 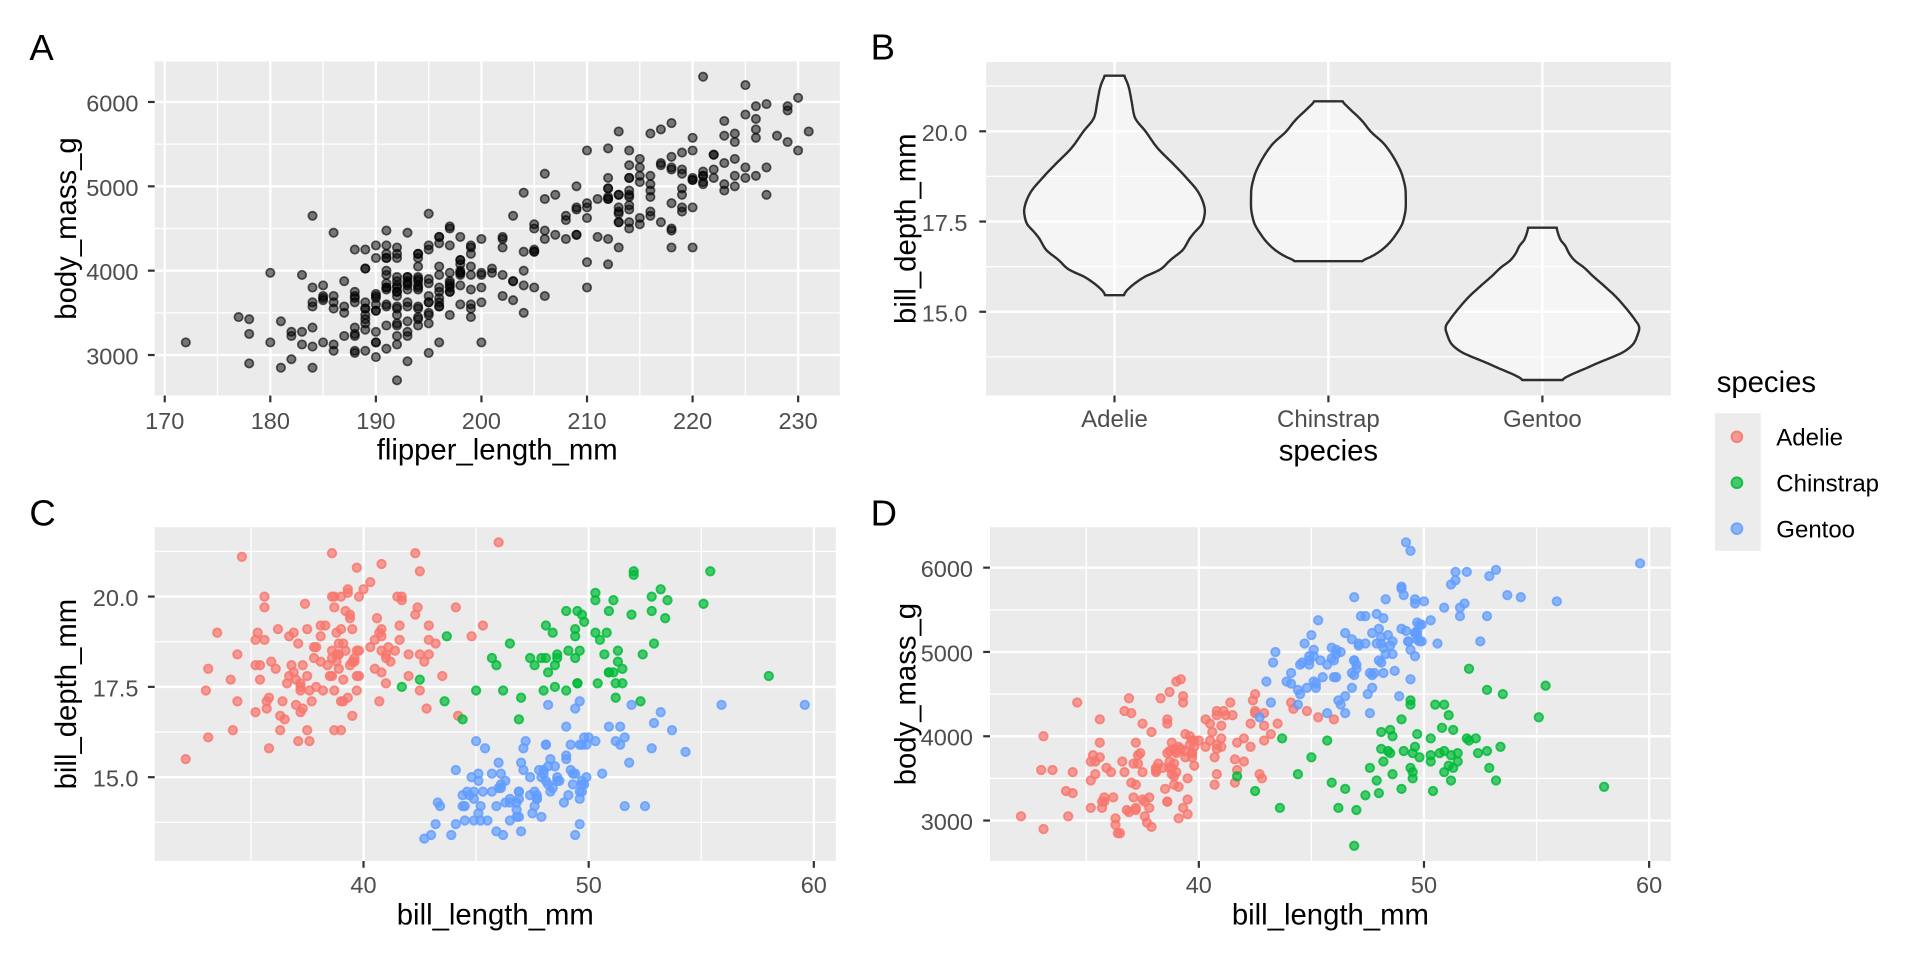 What do you see at coordinates (42, 513) in the screenshot?
I see `svg-text: C` at bounding box center [42, 513].